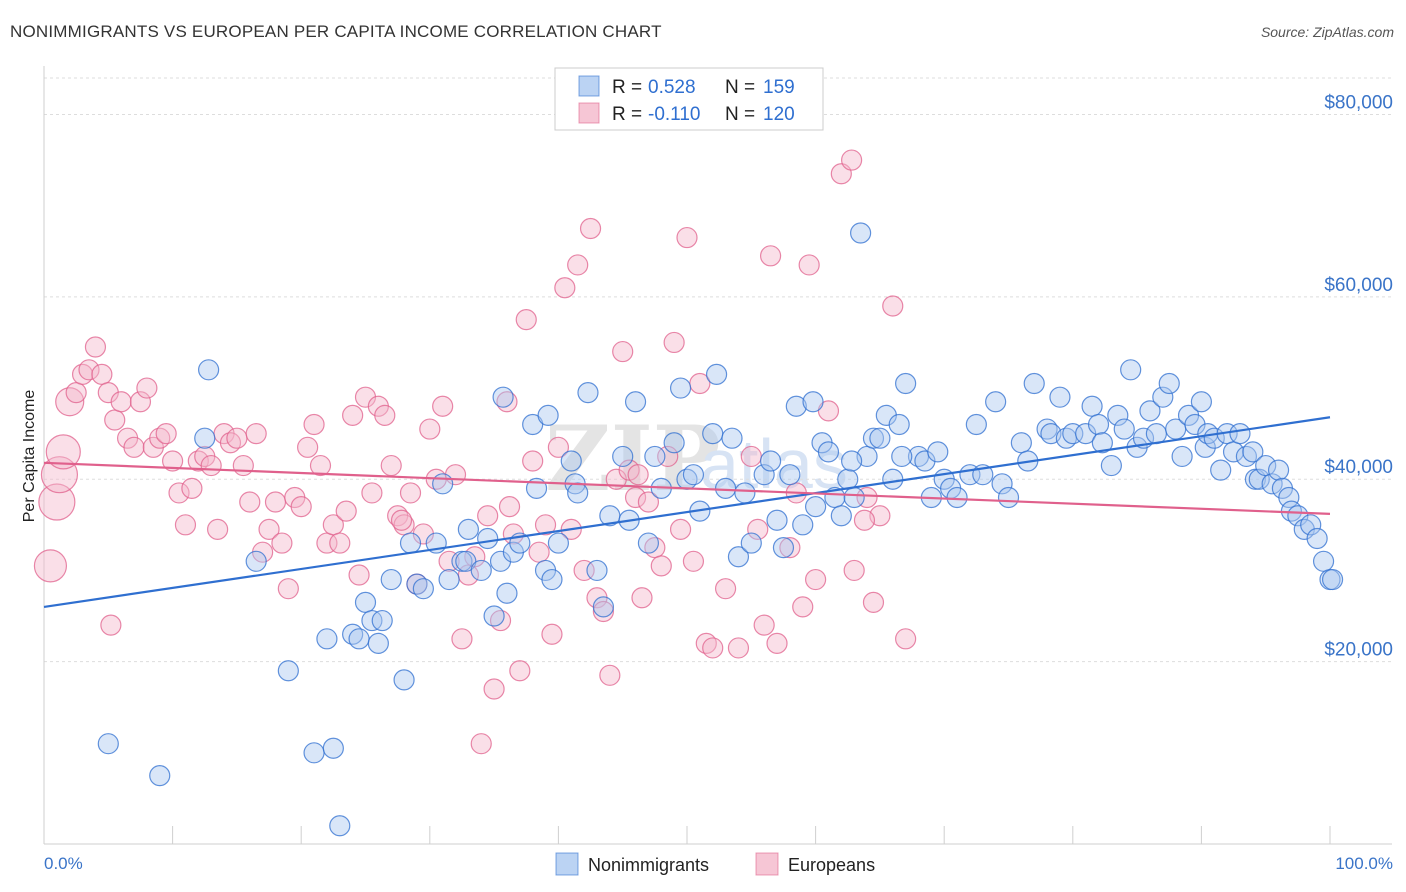  What do you see at coordinates (718, 863) in the screenshot?
I see `x-tick-labels: 0.0% 100.0%` at bounding box center [718, 863].